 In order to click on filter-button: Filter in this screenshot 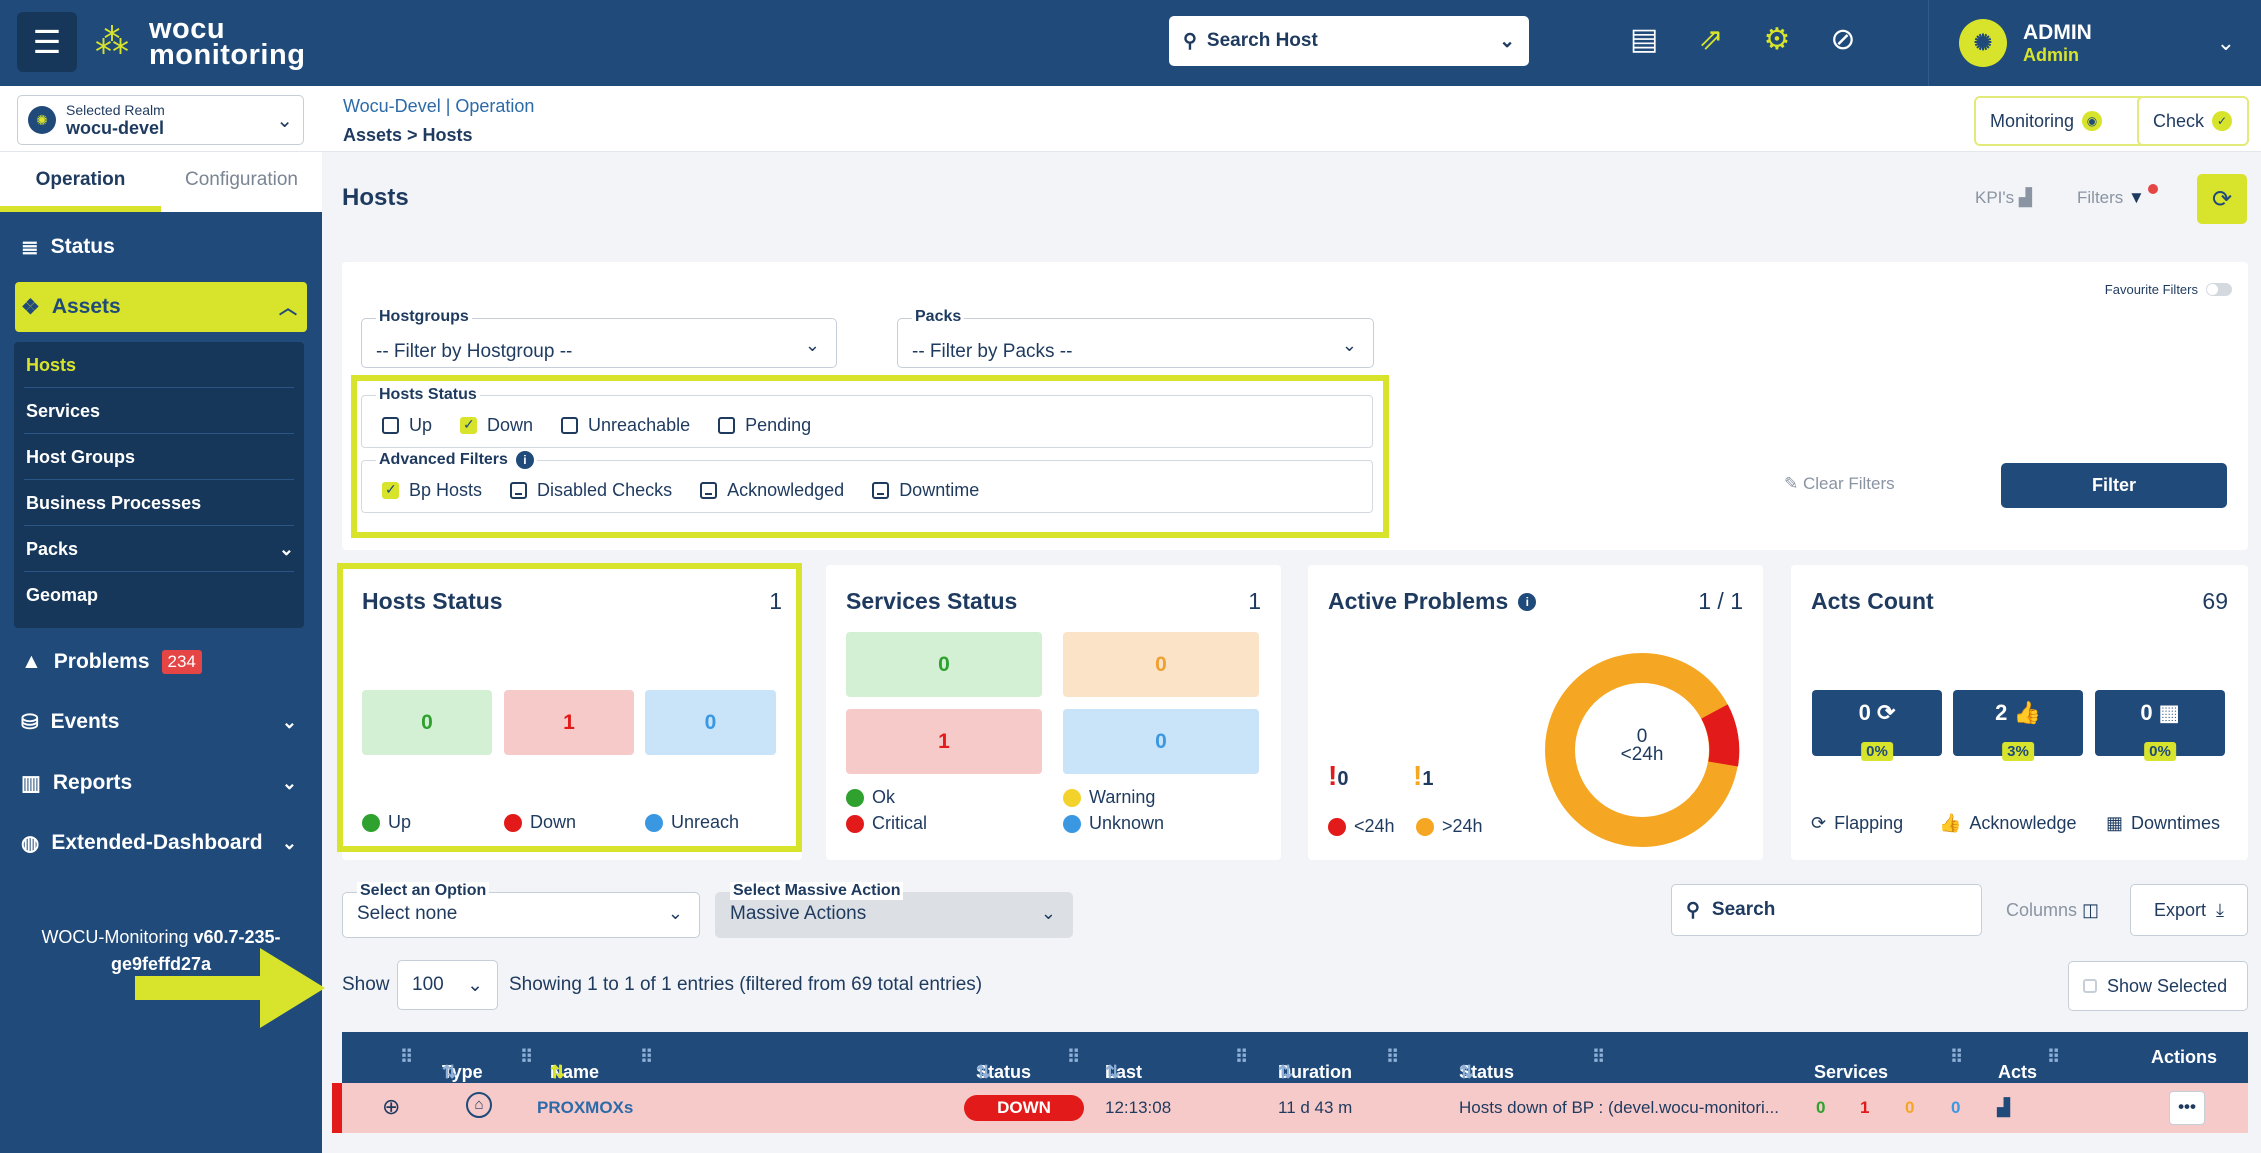, I will do `click(2114, 485)`.